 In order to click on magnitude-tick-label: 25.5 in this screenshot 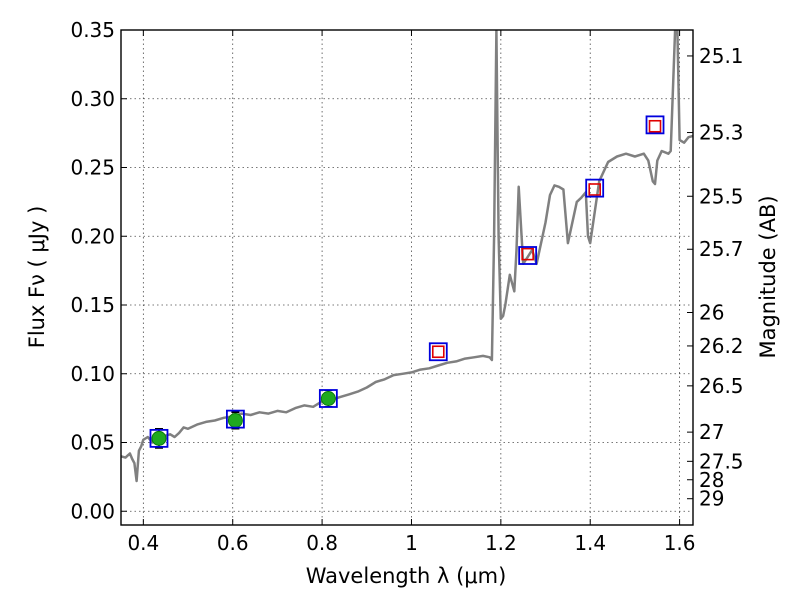, I will do `click(721, 196)`.